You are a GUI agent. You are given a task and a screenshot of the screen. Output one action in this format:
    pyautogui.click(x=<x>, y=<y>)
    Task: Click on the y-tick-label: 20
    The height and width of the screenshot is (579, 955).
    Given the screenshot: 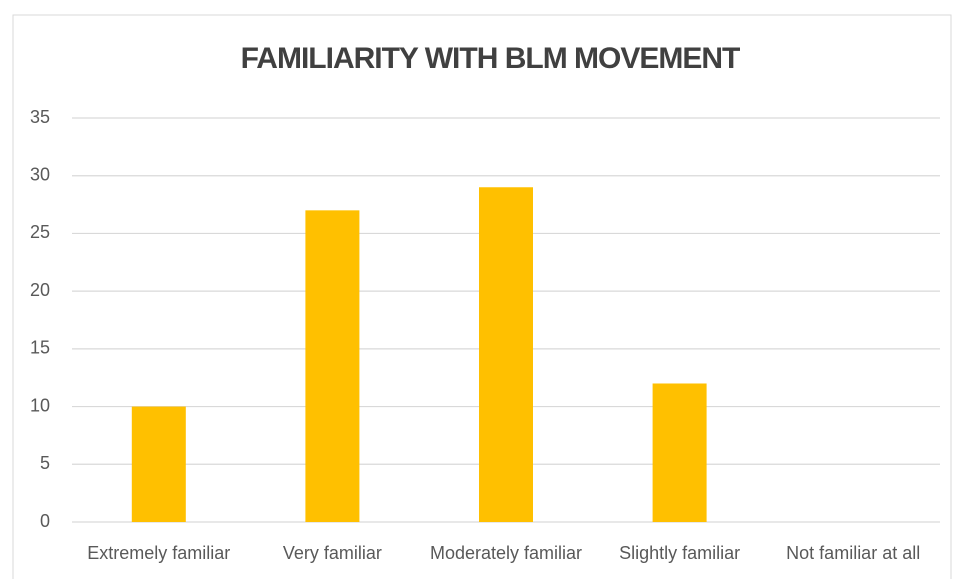 What is the action you would take?
    pyautogui.click(x=40, y=290)
    